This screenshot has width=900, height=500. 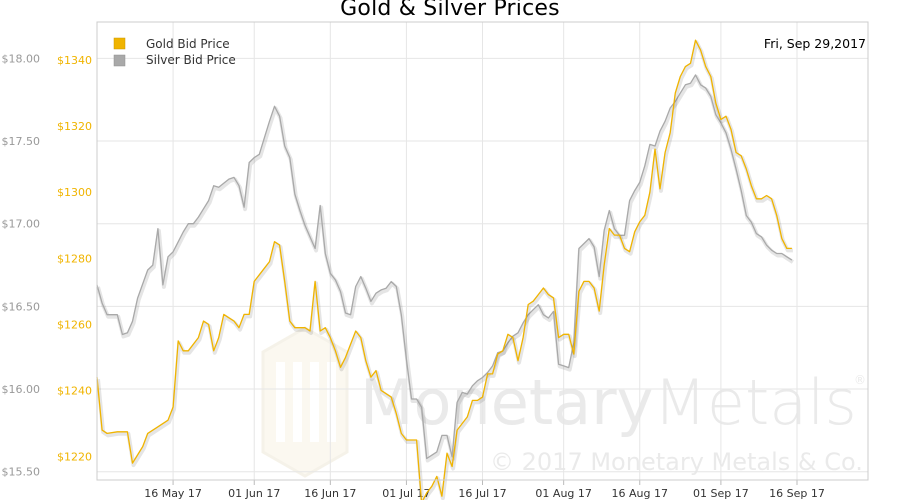 What do you see at coordinates (74, 60) in the screenshot?
I see `gold-tick-label: $1340` at bounding box center [74, 60].